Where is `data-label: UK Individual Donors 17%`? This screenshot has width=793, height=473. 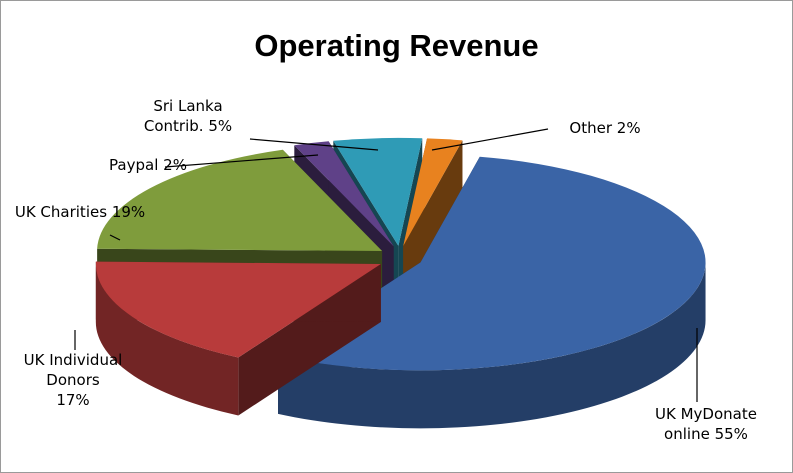 data-label: UK Individual Donors 17% is located at coordinates (73, 380).